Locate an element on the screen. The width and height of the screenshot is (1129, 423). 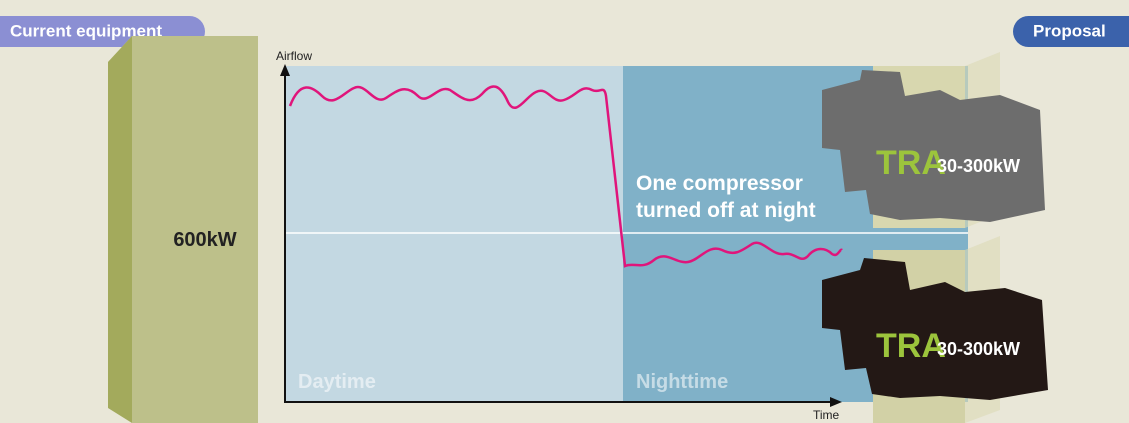
nighttime-label: Nighttime is located at coordinates (682, 382).